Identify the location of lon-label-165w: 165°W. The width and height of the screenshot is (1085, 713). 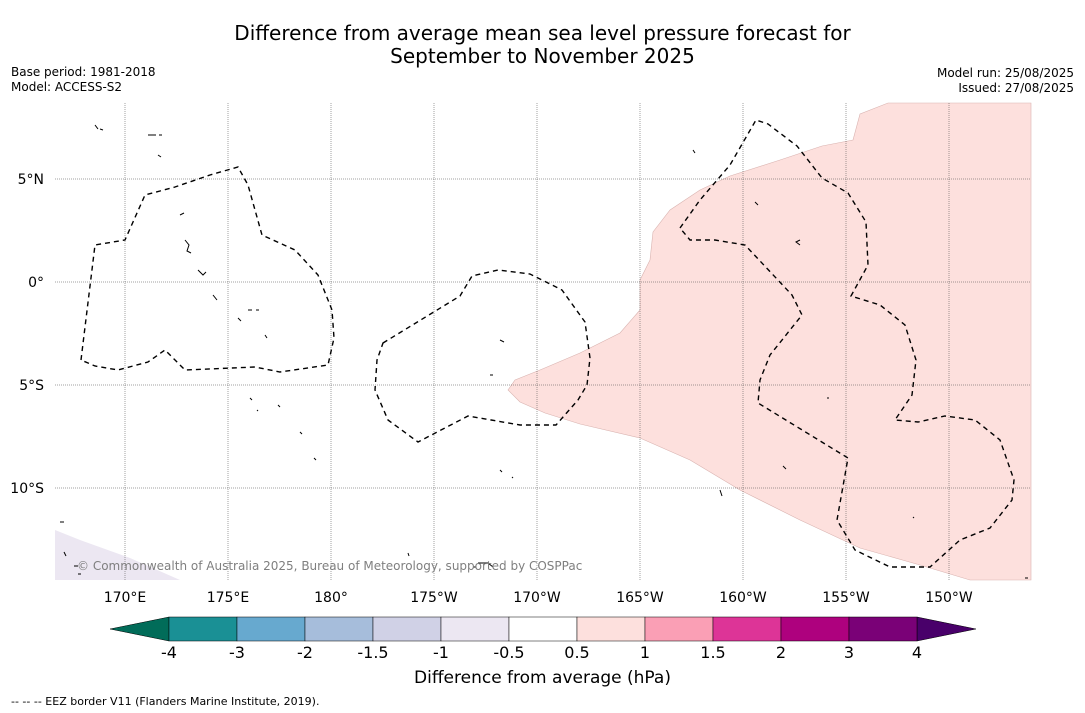
(640, 598).